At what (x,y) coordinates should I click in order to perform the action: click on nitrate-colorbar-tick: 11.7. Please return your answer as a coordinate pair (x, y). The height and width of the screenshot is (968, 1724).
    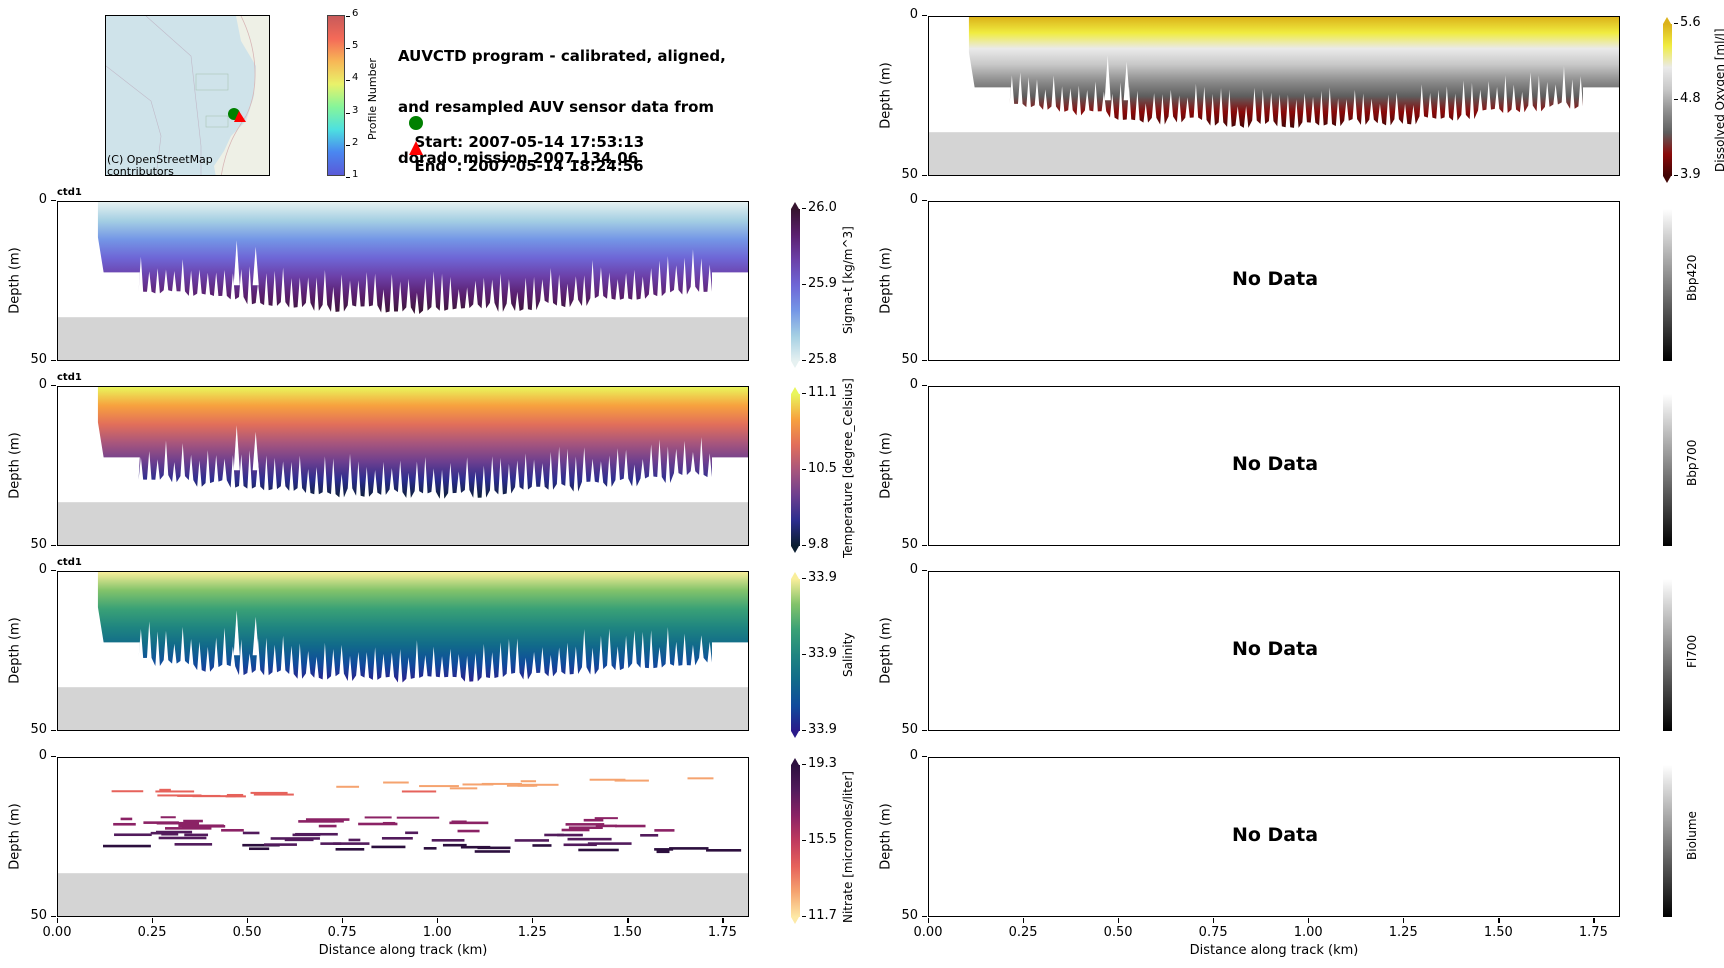
    Looking at the image, I should click on (819, 915).